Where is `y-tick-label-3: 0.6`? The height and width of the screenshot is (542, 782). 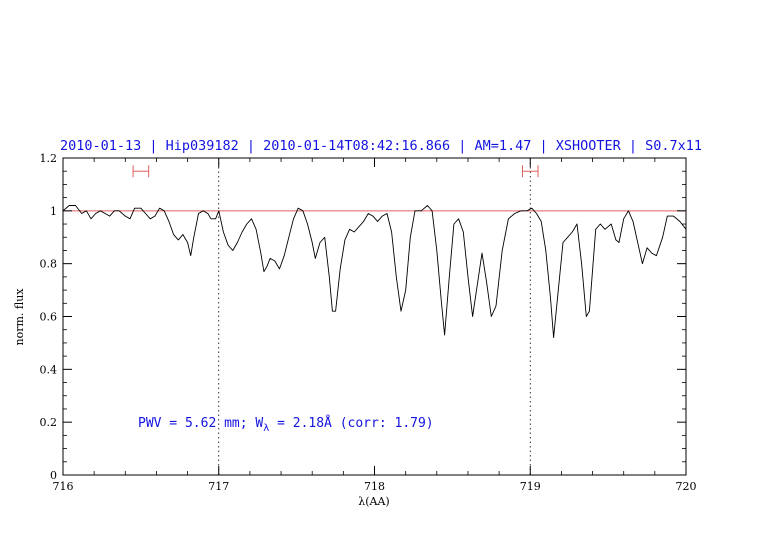 y-tick-label-3: 0.6 is located at coordinates (49, 317).